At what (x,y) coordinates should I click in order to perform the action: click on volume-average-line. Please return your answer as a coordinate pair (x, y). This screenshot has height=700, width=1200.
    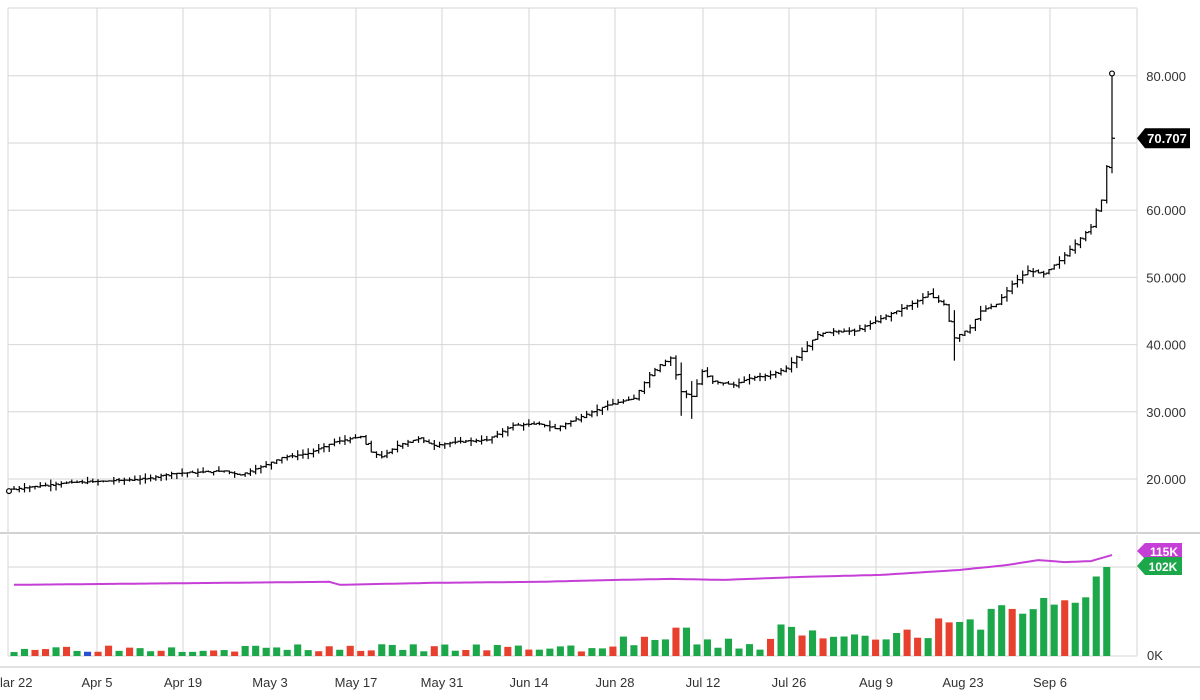
    Looking at the image, I should click on (563, 570).